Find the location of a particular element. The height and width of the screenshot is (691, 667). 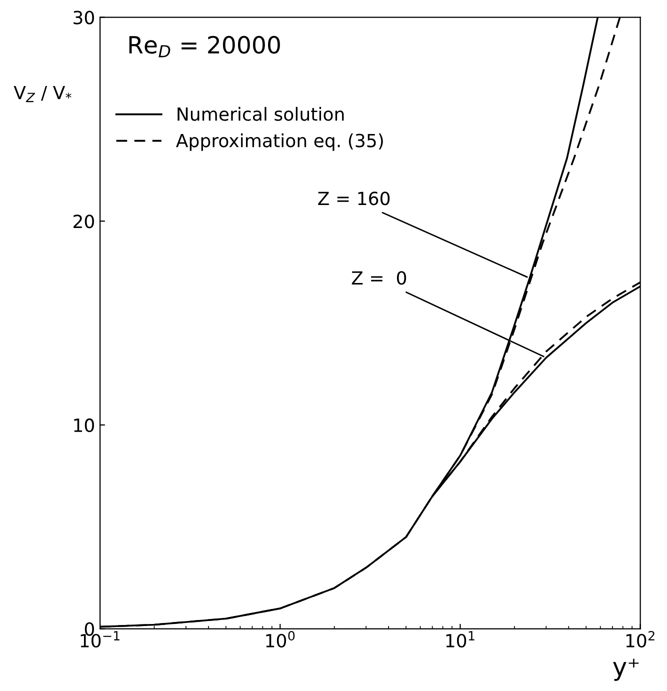

x-tick-label: 10$^{0}$ is located at coordinates (280, 639).